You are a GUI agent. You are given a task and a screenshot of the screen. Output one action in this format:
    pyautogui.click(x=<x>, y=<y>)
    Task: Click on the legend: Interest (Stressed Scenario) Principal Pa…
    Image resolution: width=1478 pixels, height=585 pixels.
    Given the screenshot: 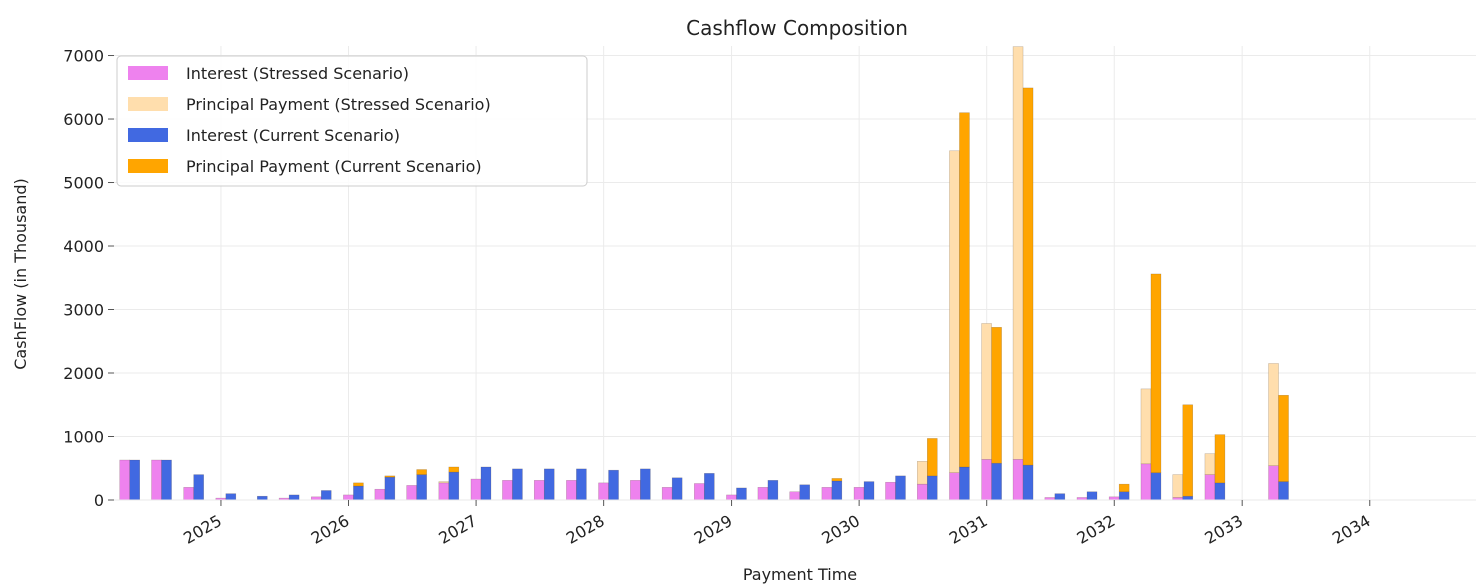 What is the action you would take?
    pyautogui.click(x=352, y=121)
    